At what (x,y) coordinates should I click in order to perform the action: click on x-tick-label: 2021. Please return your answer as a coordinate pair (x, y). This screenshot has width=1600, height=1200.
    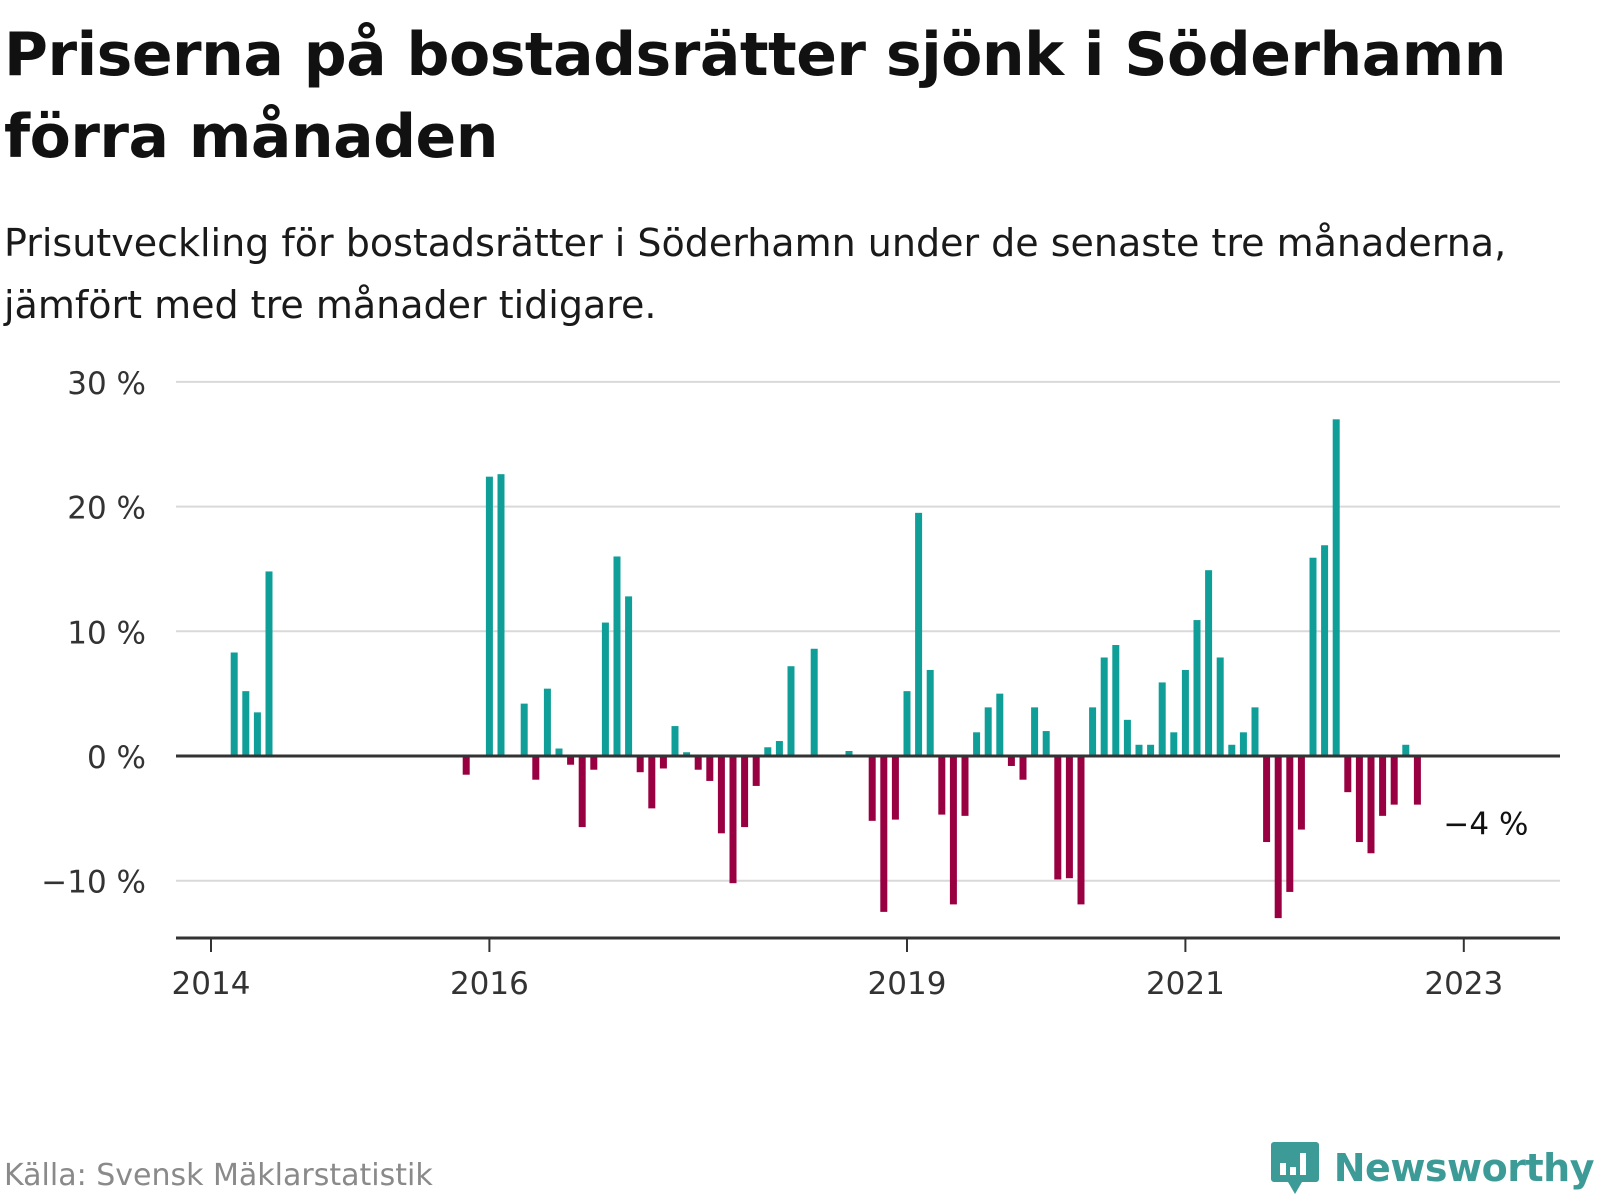
    Looking at the image, I should click on (1185, 984).